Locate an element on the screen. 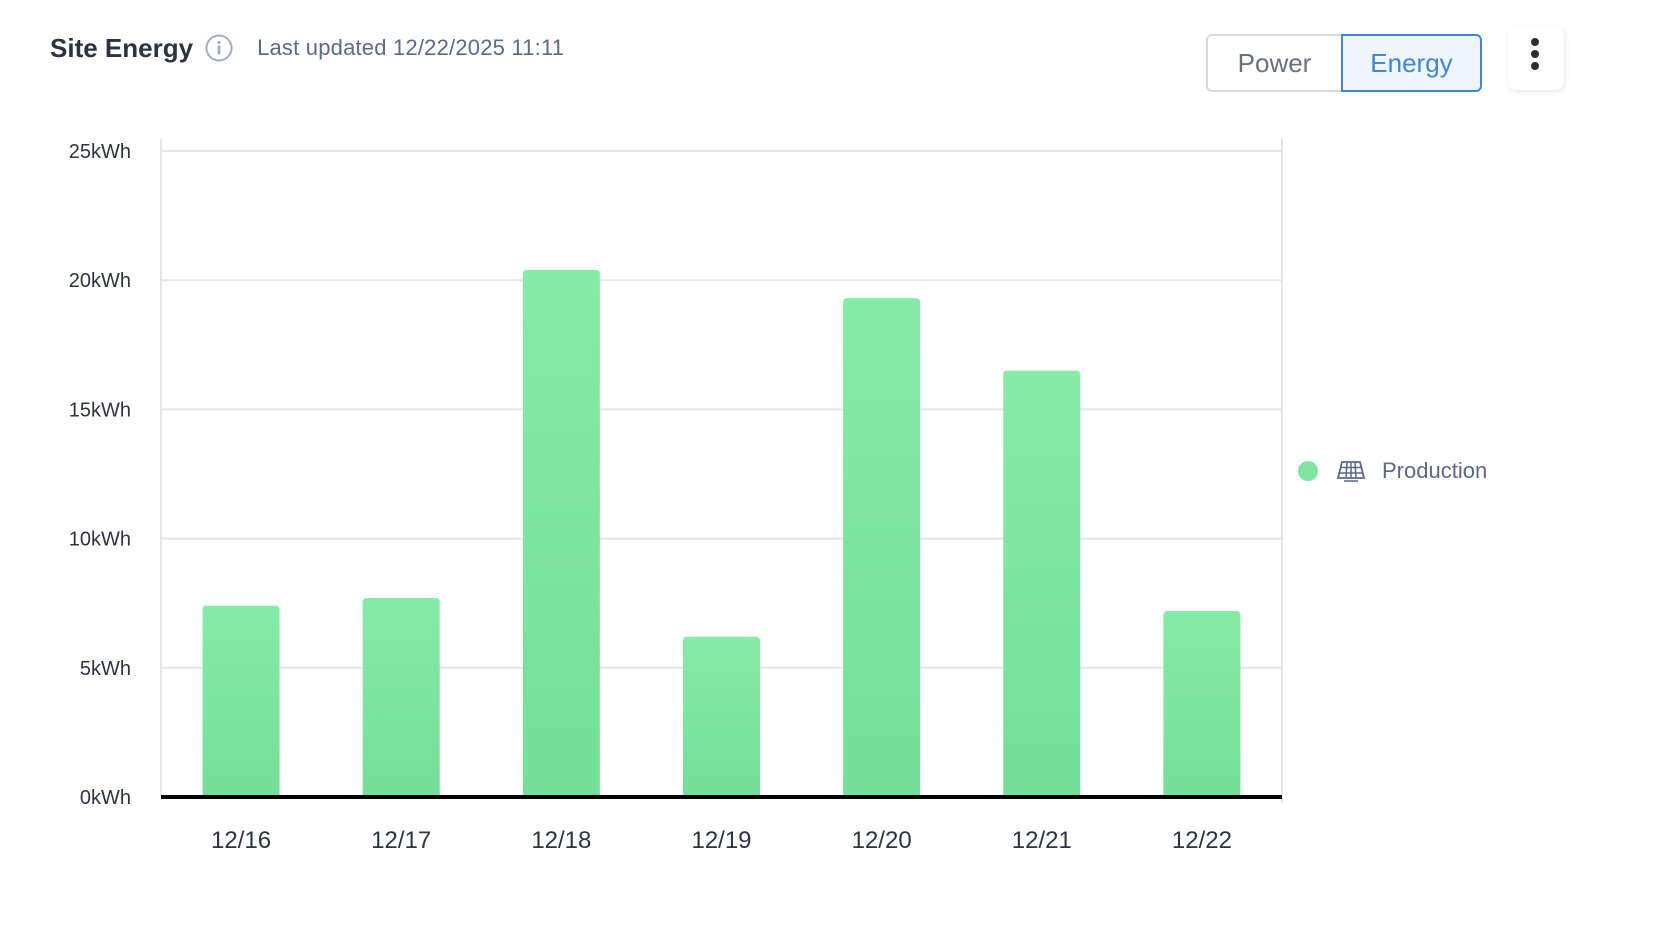 This screenshot has width=1664, height=950. y-tick-label: 0kWh is located at coordinates (105, 798).